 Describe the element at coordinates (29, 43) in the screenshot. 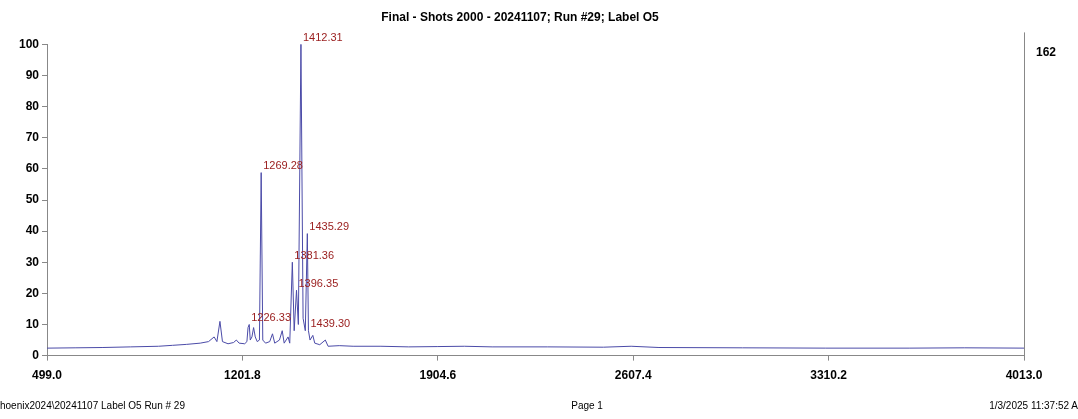

I see `y-tick-label: 100` at that location.